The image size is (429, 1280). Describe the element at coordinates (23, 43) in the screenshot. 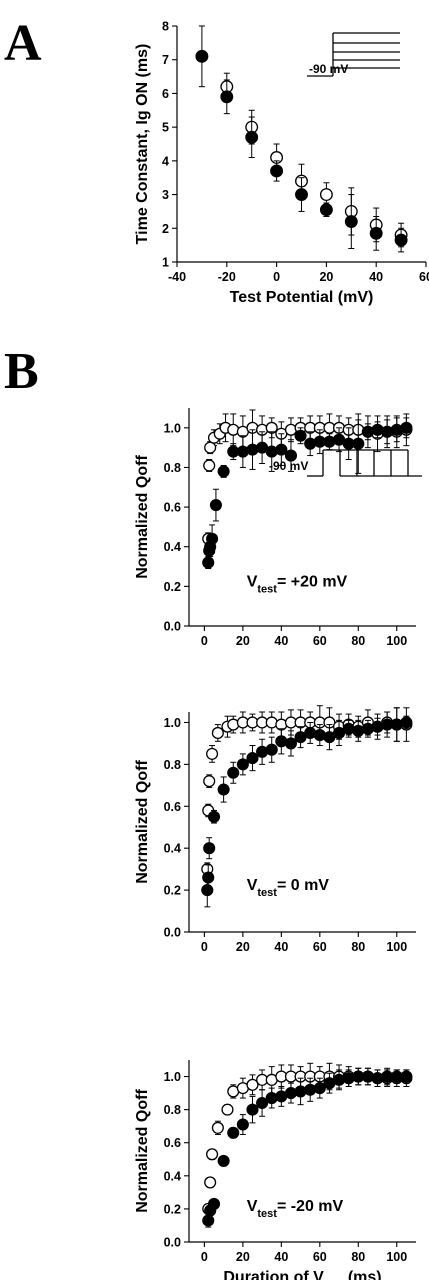

I see `panel-label-a: A` at that location.